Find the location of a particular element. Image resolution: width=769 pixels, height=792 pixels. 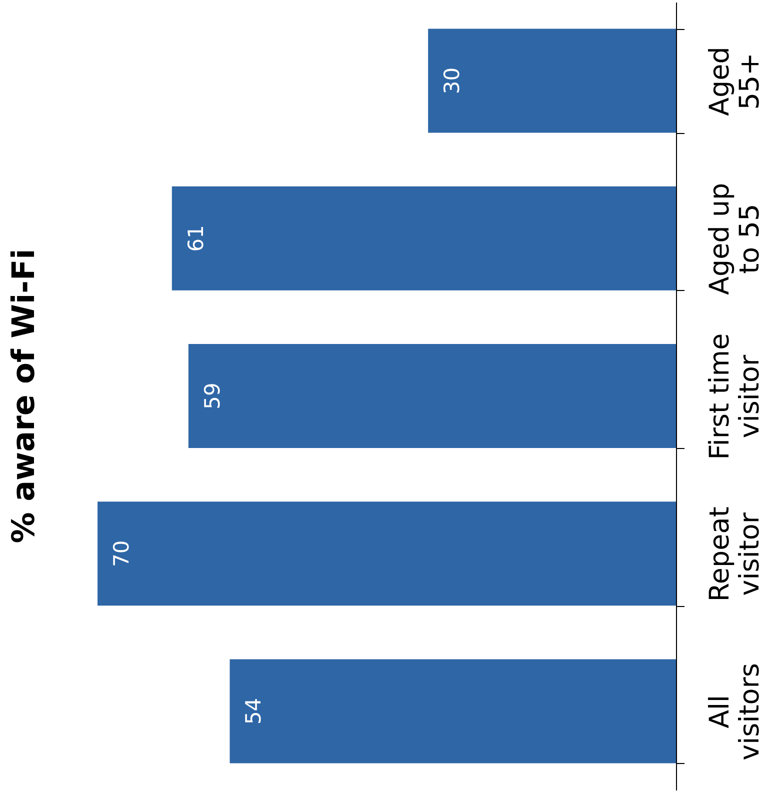

y-tick-label: Repeat visitor is located at coordinates (735, 554).